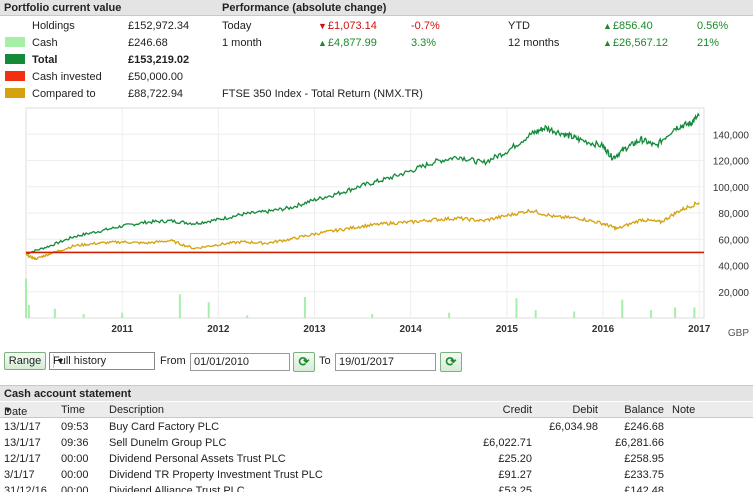 This screenshot has height=492, width=753. Describe the element at coordinates (25, 361) in the screenshot. I see `range-button: Range` at that location.